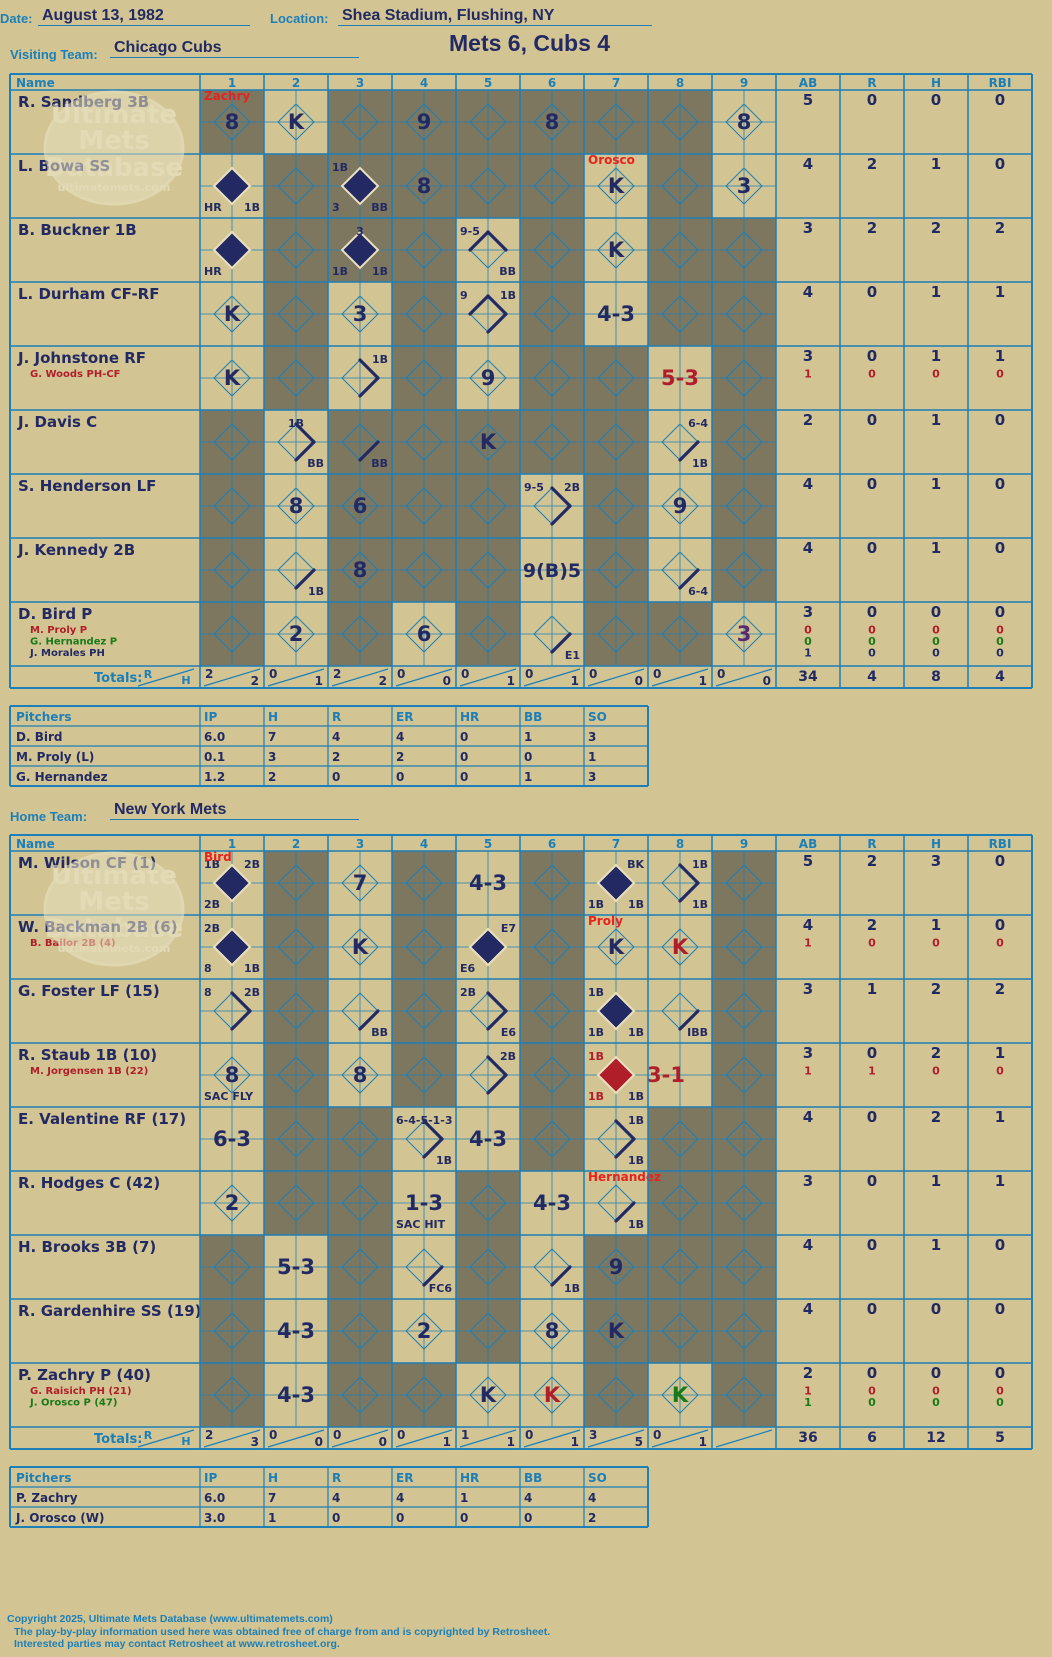  I want to click on batter-name: R. Gardenhire SS (19), so click(110, 1311).